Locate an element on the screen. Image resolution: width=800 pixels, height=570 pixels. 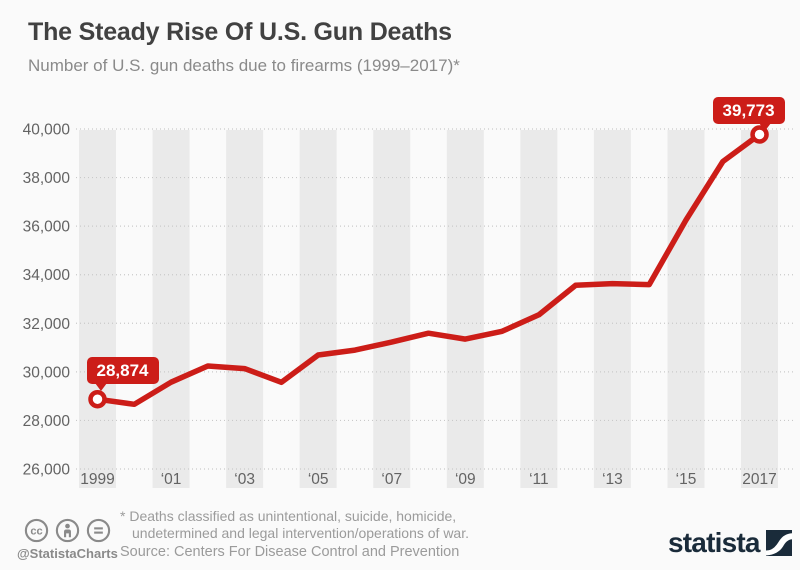
y-axis-tick-label: 38,000 is located at coordinates (47, 178).